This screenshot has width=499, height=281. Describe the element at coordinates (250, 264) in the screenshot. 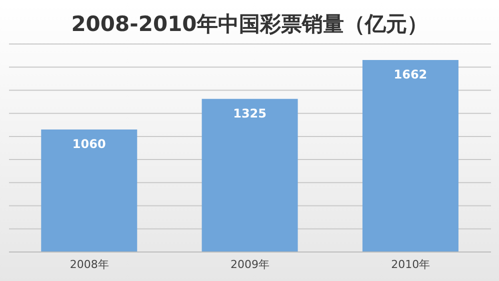

I see `x-tick-label: 2009年` at that location.